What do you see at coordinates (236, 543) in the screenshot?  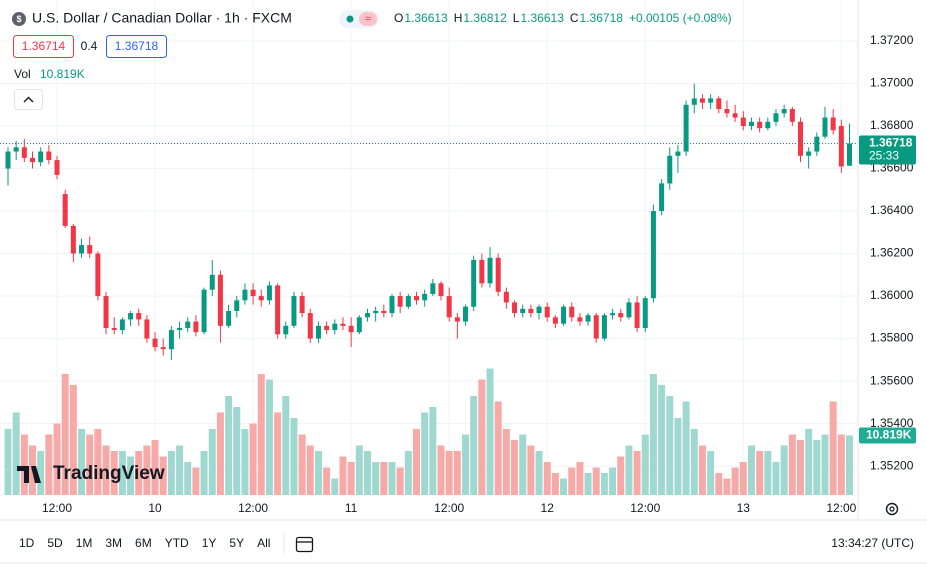 I see `range-button: 5Y` at bounding box center [236, 543].